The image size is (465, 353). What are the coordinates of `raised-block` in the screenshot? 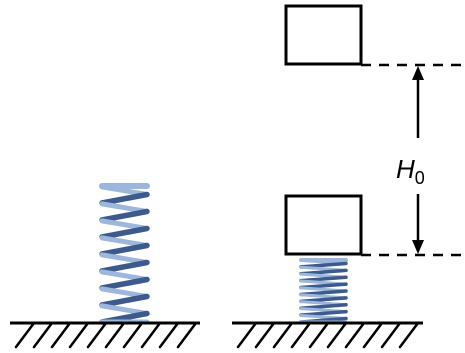 It's located at (323, 35).